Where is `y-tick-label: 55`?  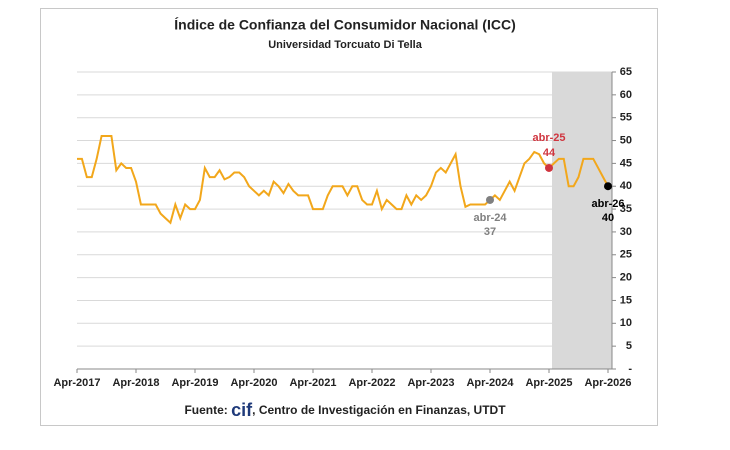 y-tick-label: 55 is located at coordinates (626, 118).